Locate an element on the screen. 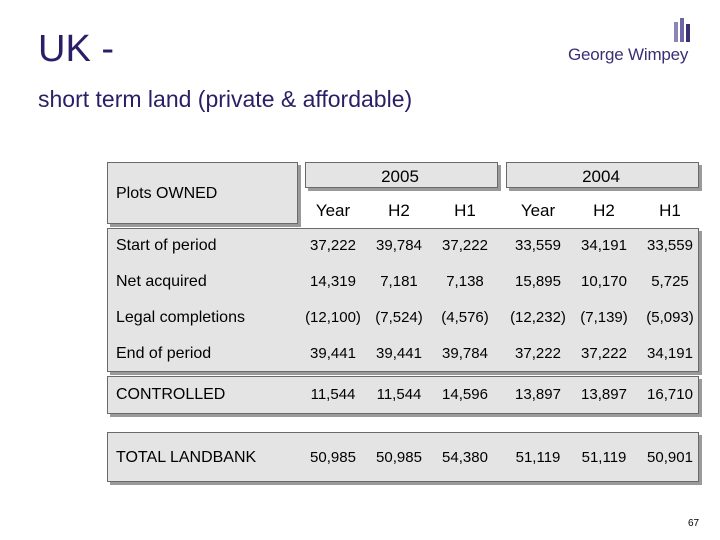  table-cell: 15,895 is located at coordinates (538, 281).